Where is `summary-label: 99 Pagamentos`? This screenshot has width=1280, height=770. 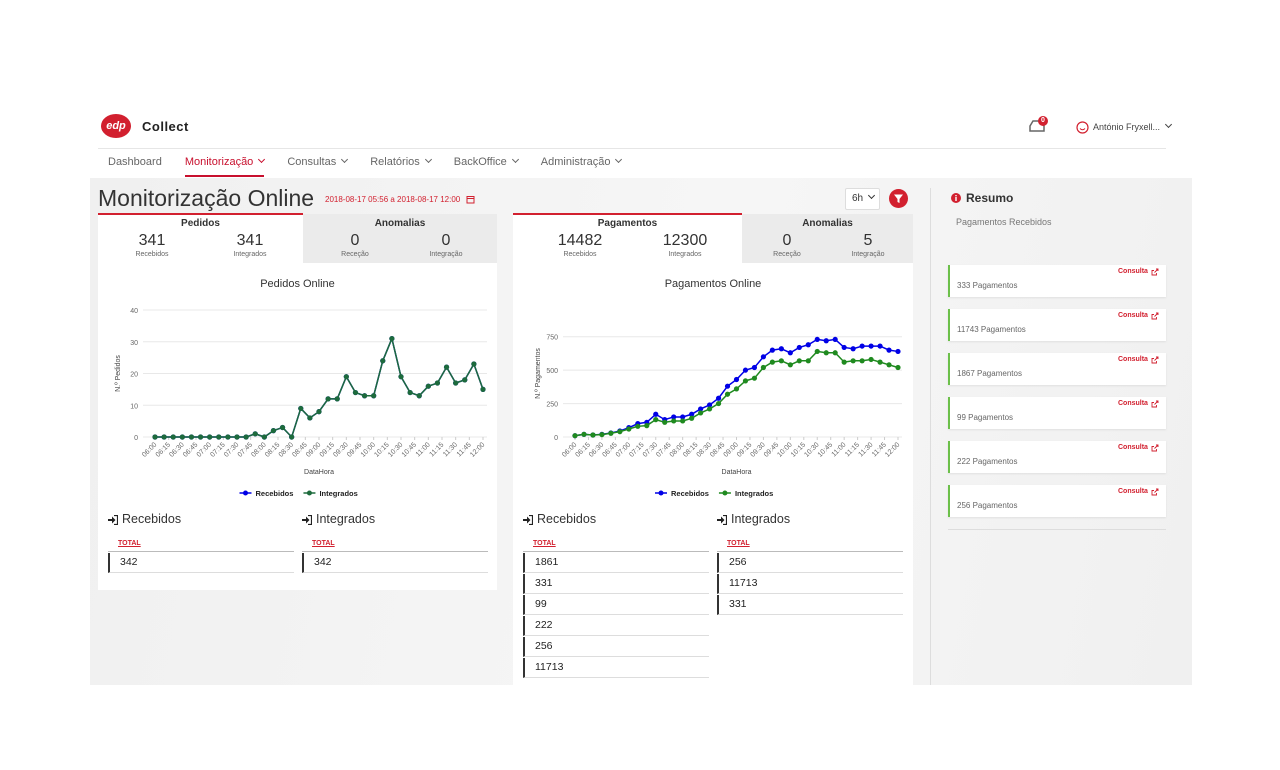 summary-label: 99 Pagamentos is located at coordinates (985, 417).